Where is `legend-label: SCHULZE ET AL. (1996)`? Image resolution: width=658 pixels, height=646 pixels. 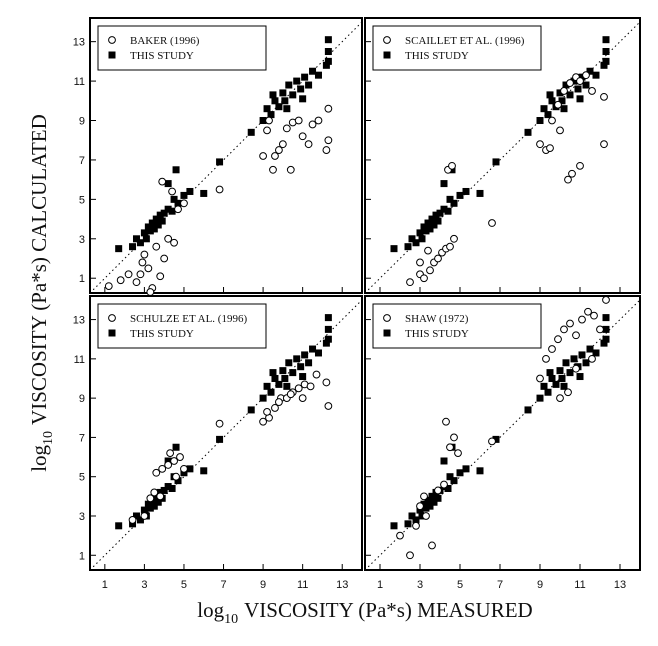
legend-label: SCHULZE ET AL. (1996) is located at coordinates (188, 319).